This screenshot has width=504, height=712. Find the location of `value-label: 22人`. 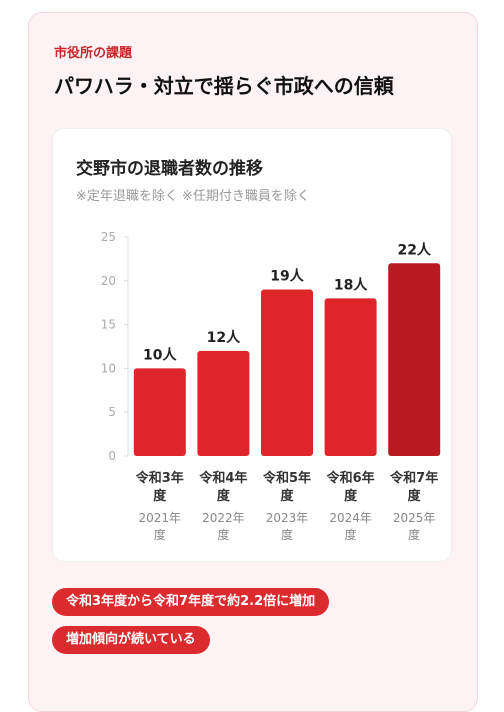

value-label: 22人 is located at coordinates (414, 249).